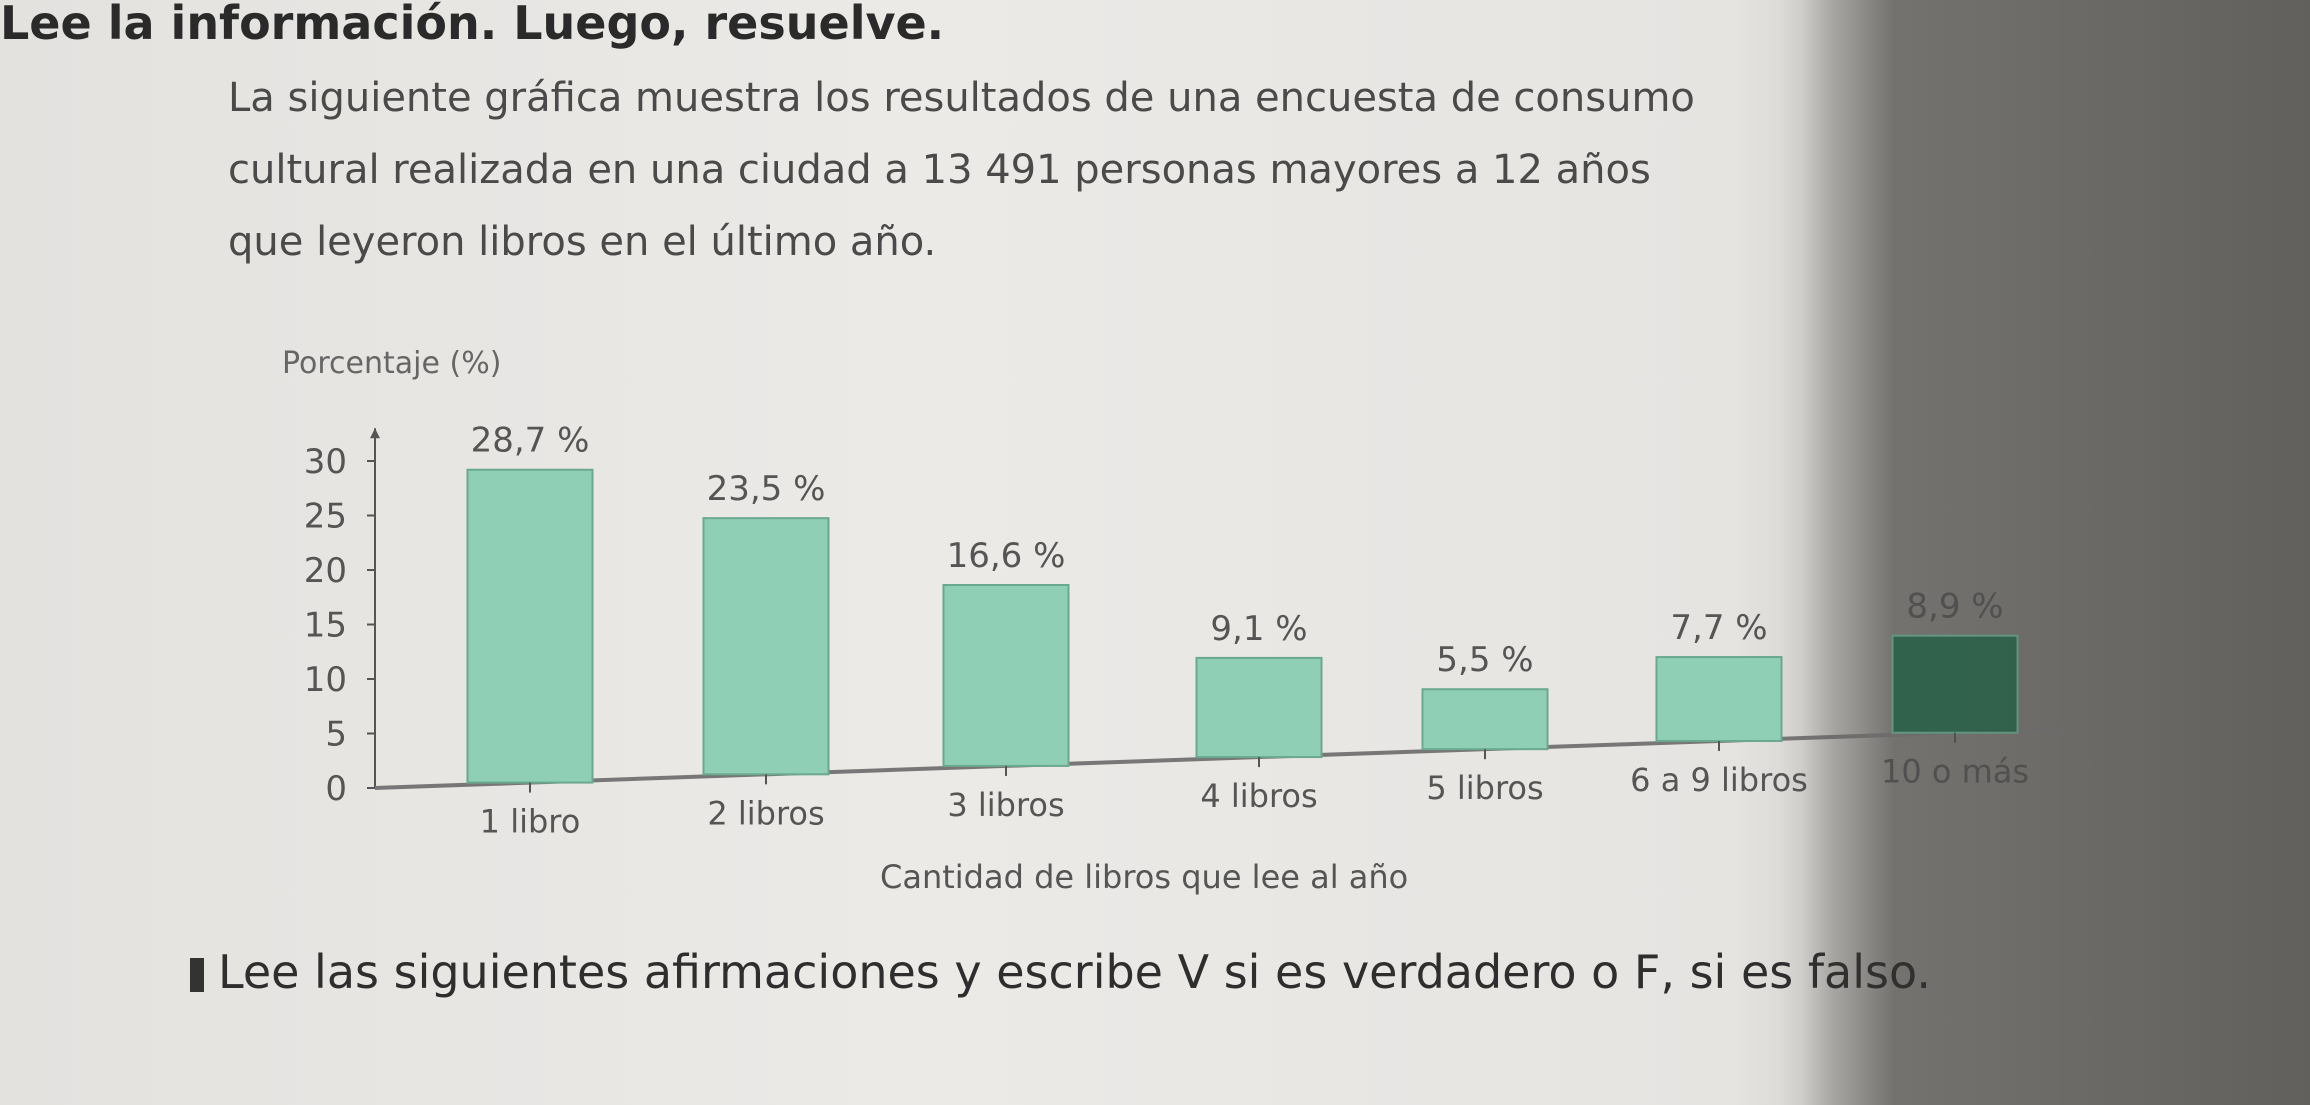 This screenshot has width=2310, height=1105. What do you see at coordinates (1718, 628) in the screenshot?
I see `data-label: 7,7 %` at bounding box center [1718, 628].